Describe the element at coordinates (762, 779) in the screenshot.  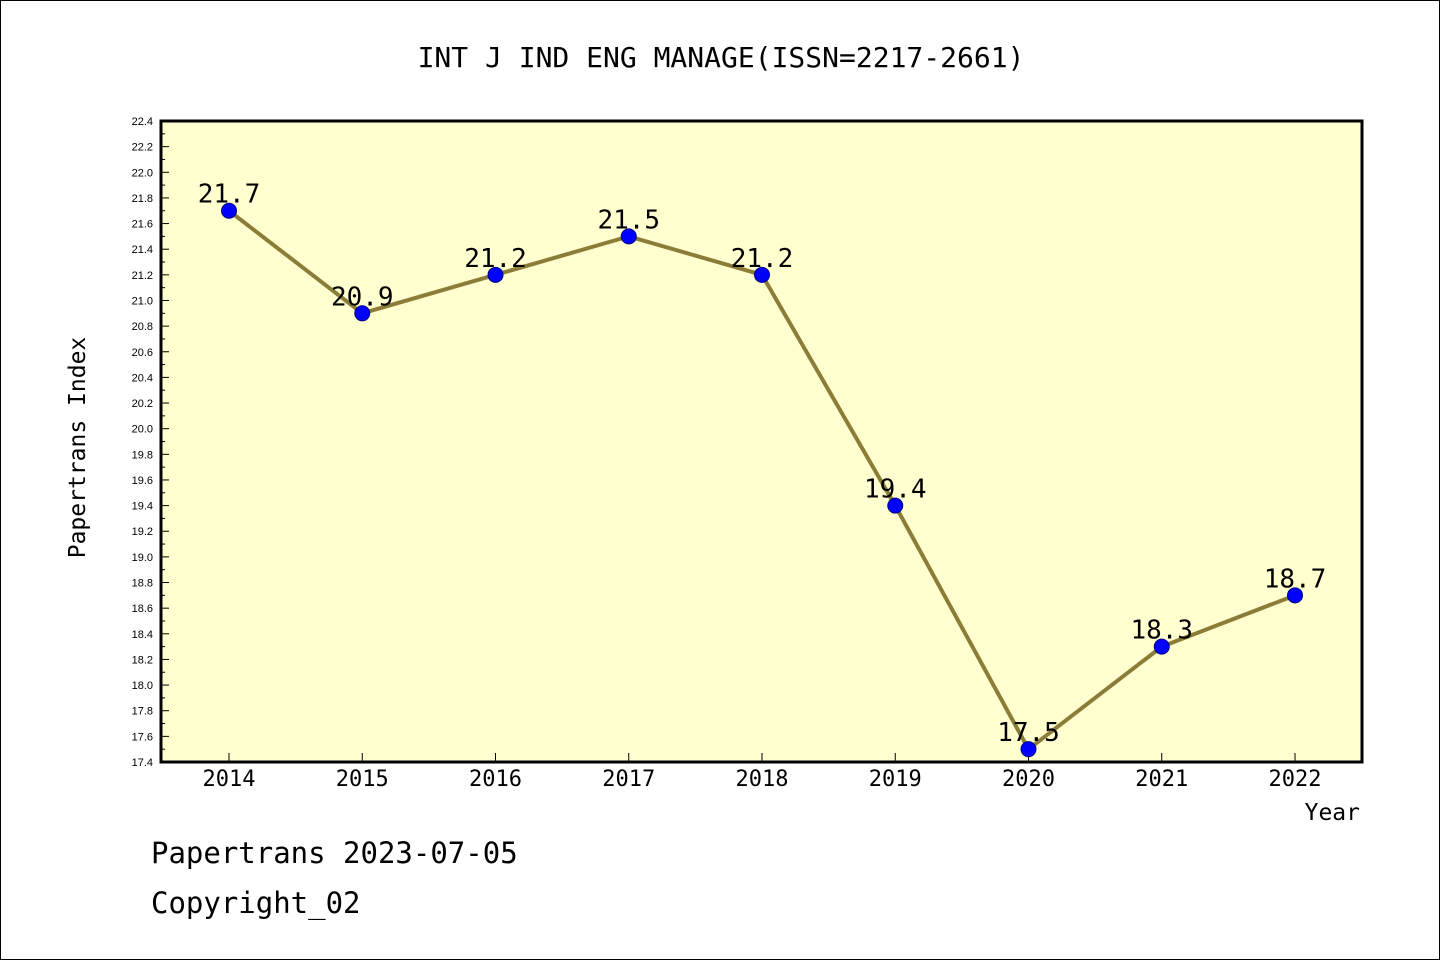
I see `x-tick-label: 2018` at that location.